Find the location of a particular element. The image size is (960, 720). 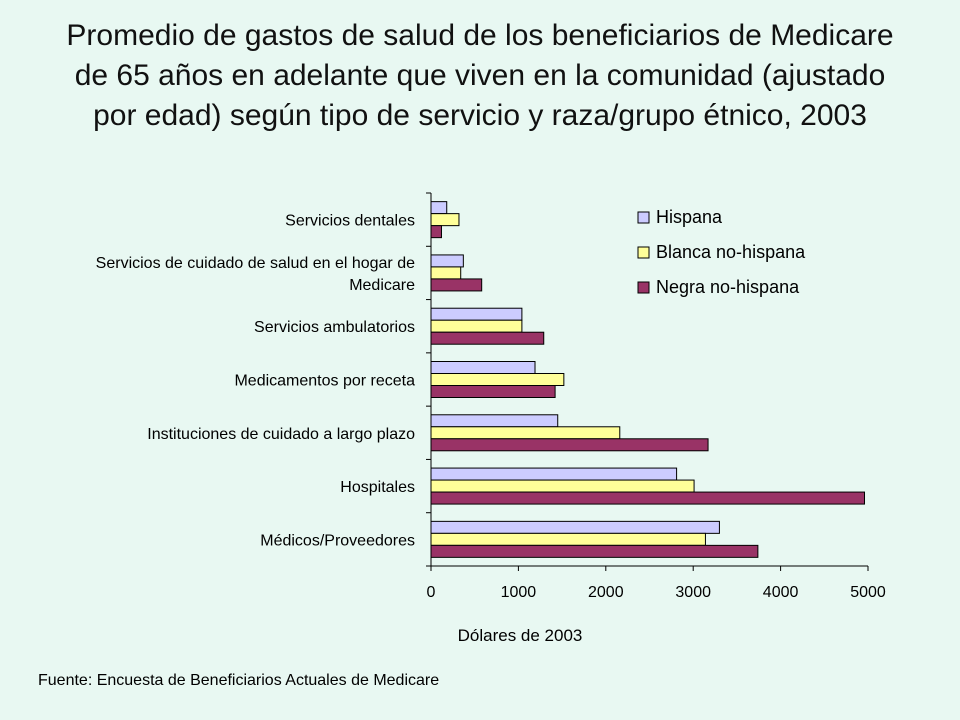

category-label: Servicios dentales is located at coordinates (350, 221).